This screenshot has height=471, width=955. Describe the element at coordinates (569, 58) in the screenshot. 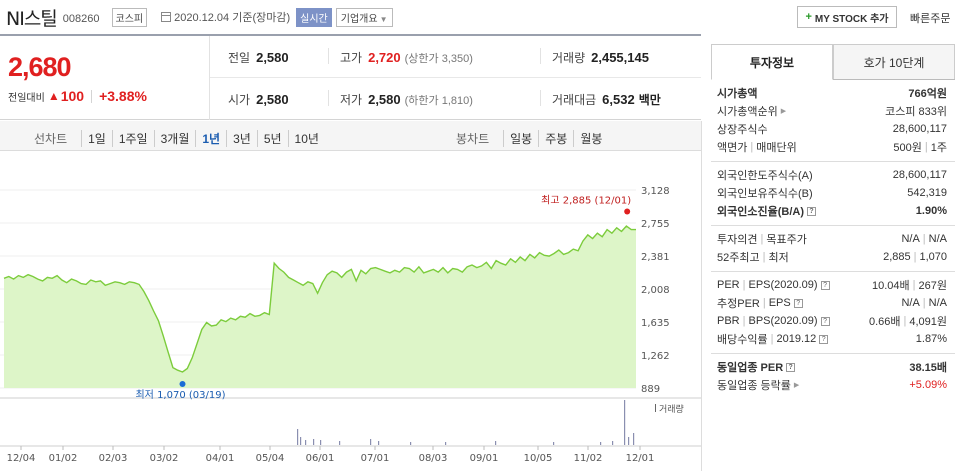

I see `volume-label: 거래량` at that location.